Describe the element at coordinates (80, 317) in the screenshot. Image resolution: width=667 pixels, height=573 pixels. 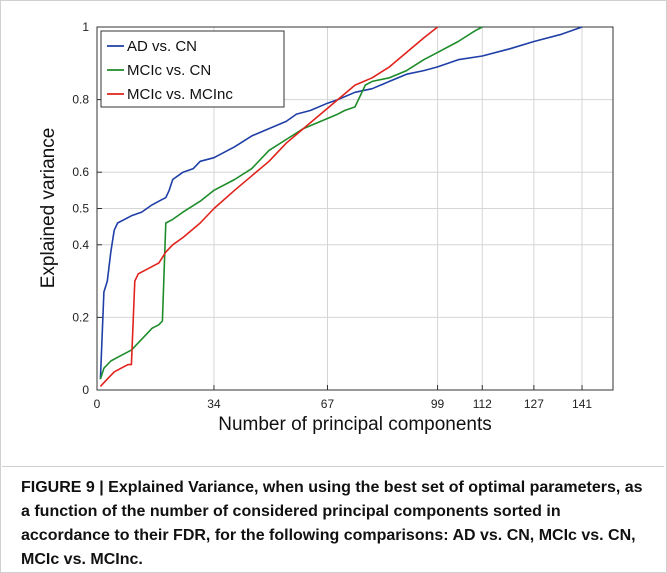
I see `y-tick-label: 0.2` at that location.